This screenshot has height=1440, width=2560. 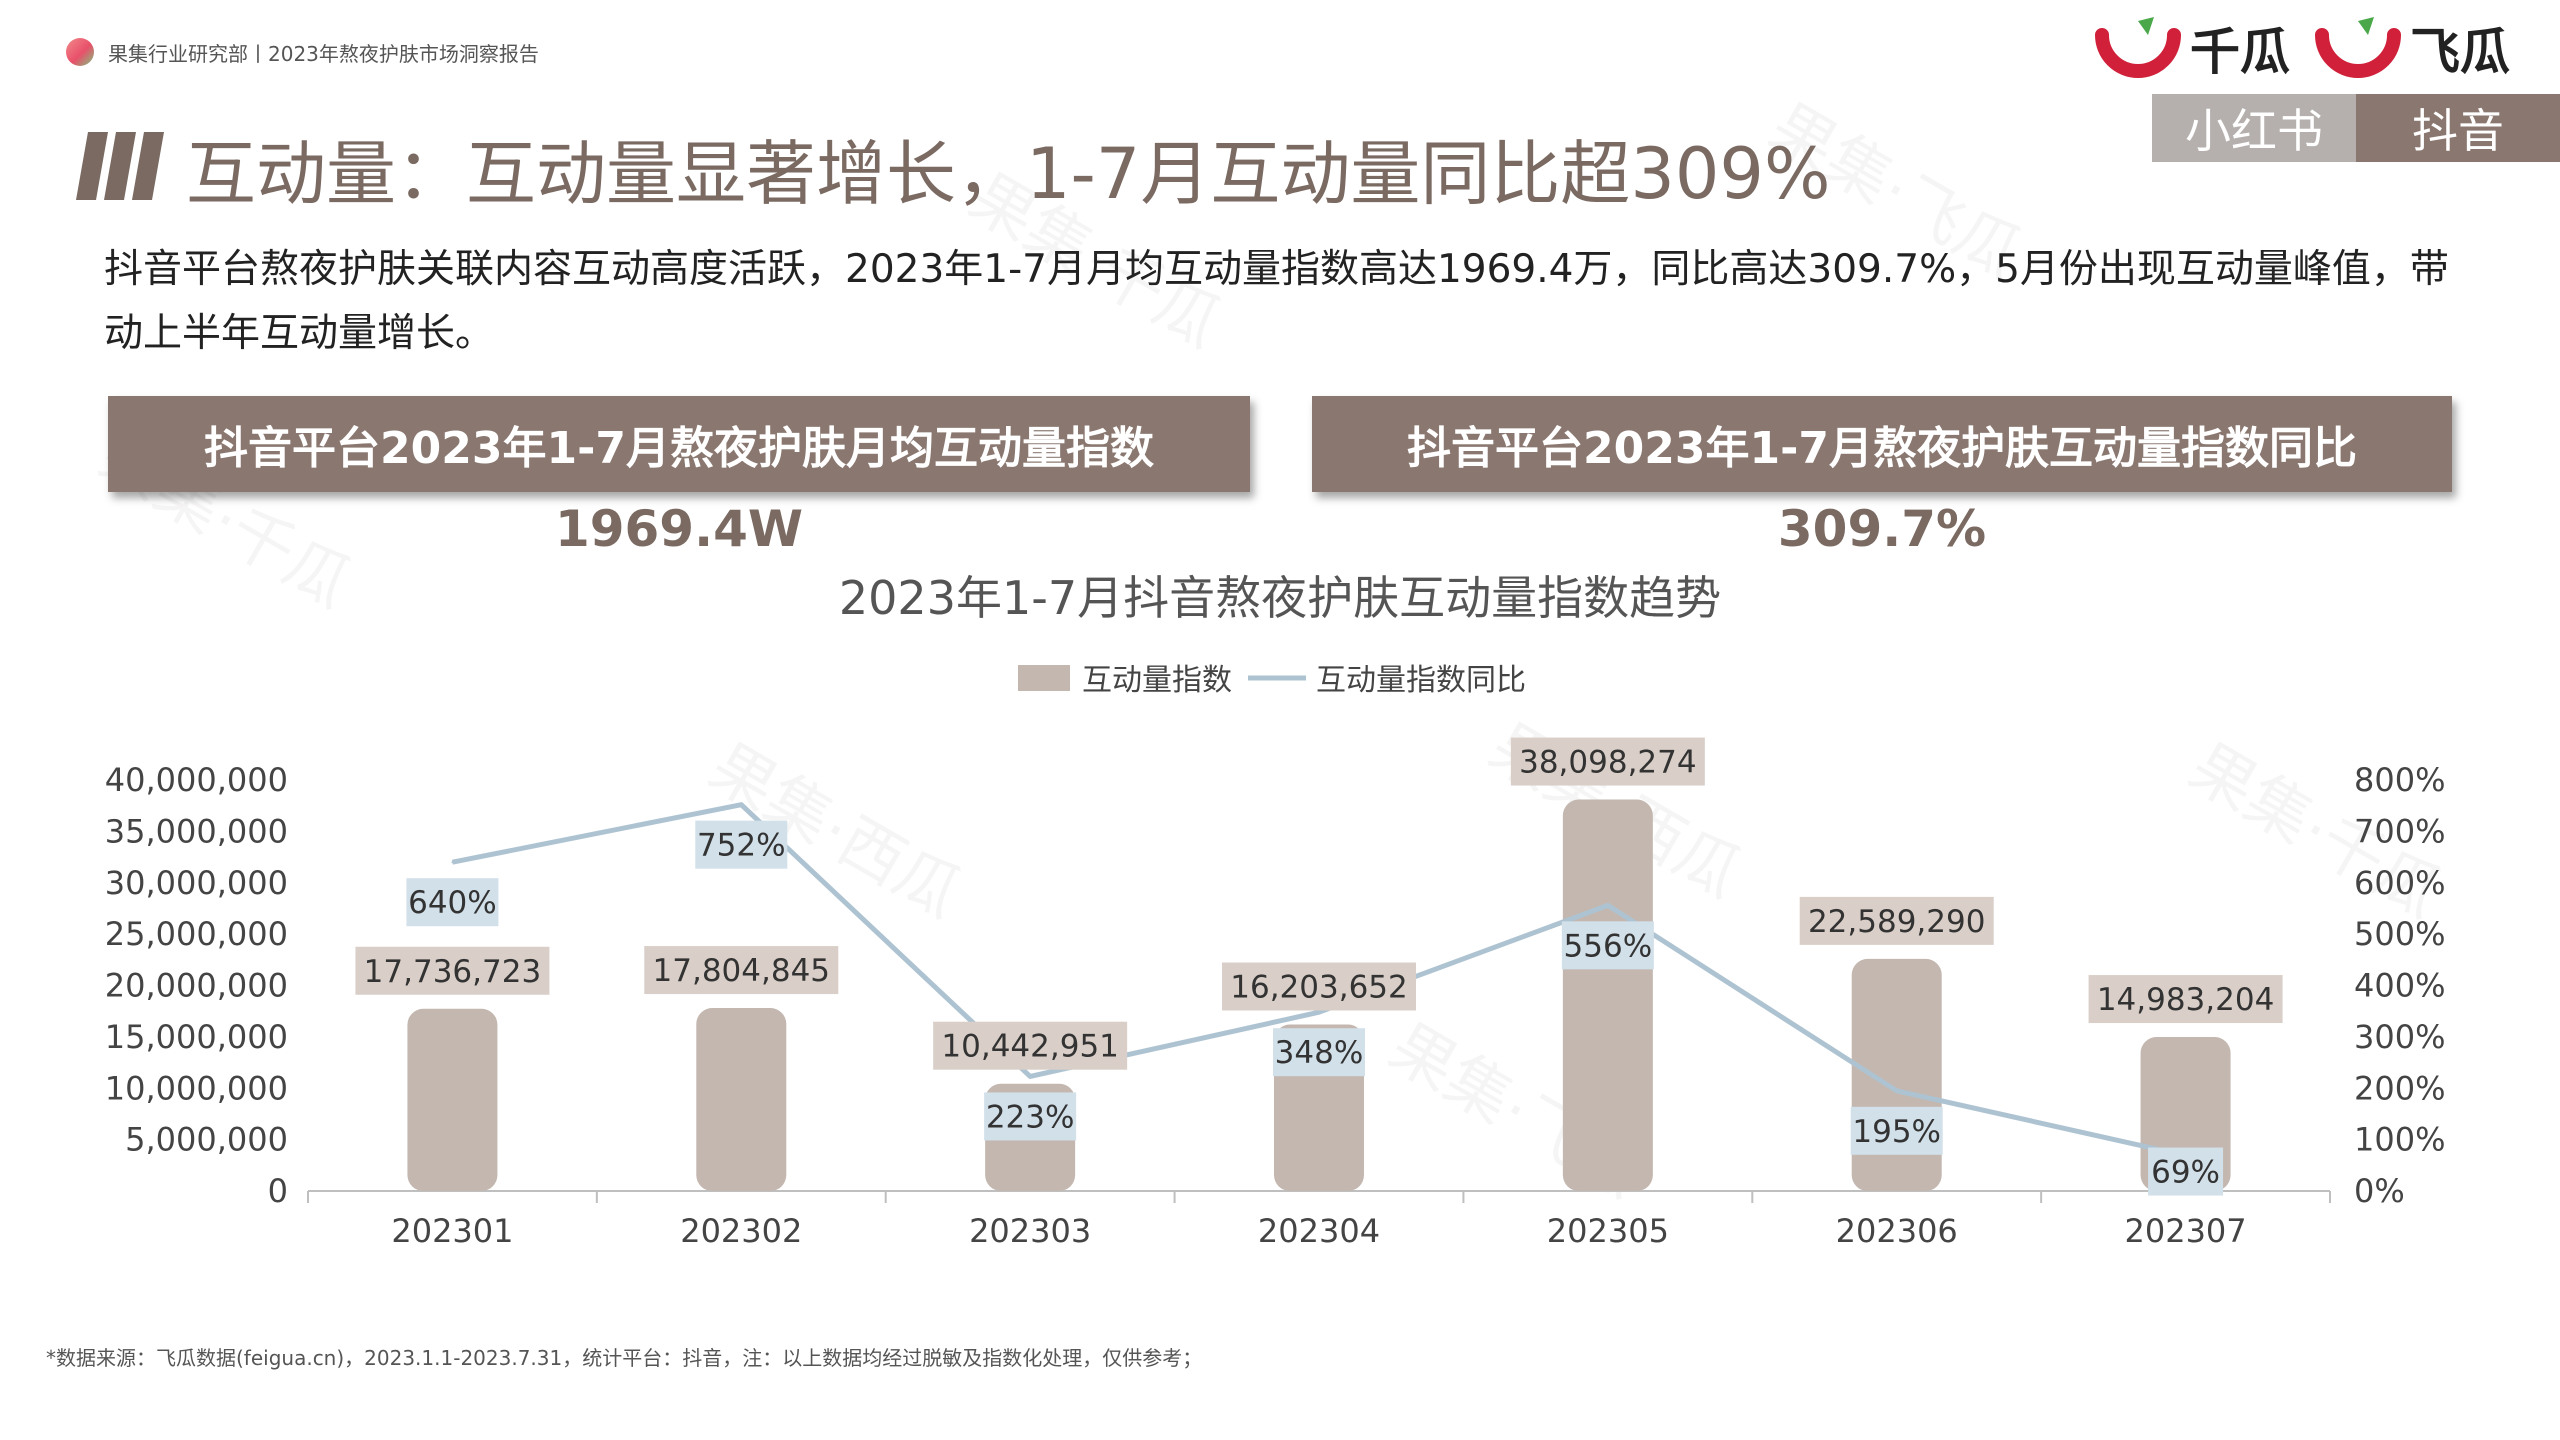 I want to click on kpi-label-text: 抖音平台2023年1-7月熬夜护肤互动量指数同比, so click(x=1882, y=448).